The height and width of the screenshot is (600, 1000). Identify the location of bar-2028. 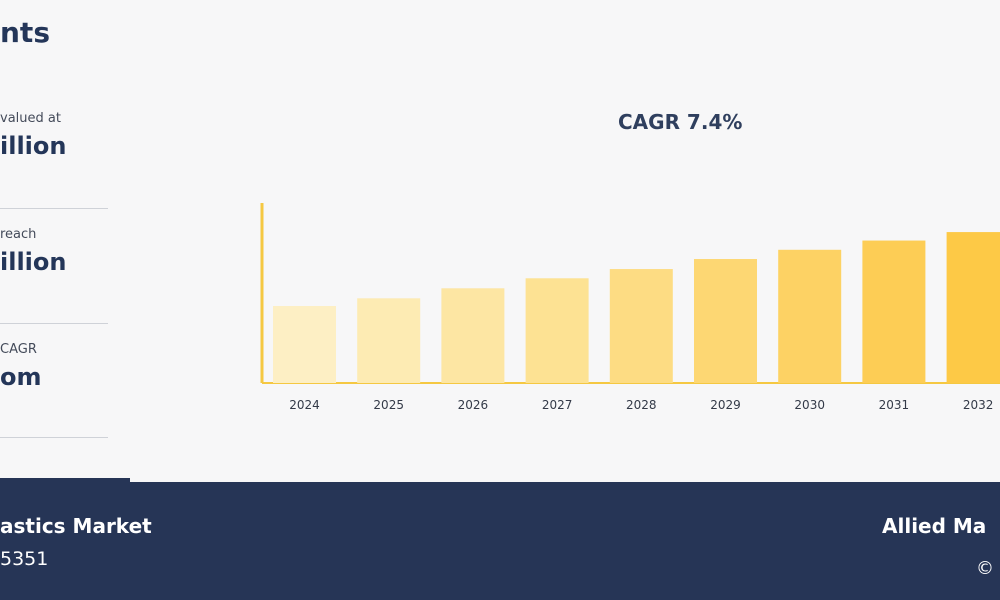
(641, 326).